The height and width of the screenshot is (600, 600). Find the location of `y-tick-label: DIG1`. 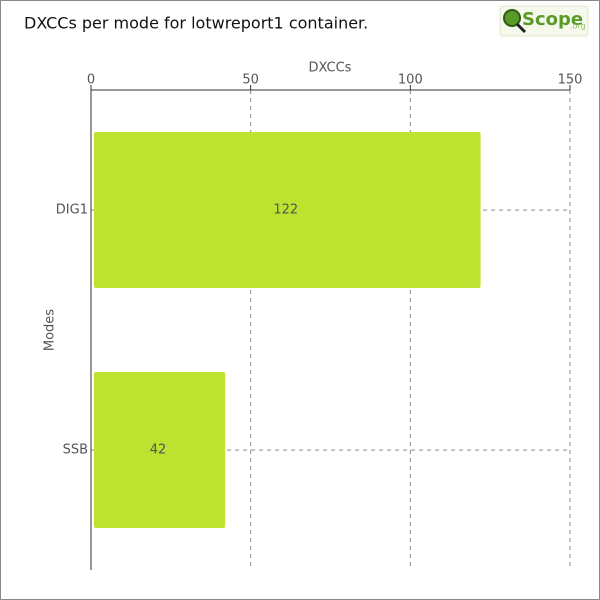

y-tick-label: DIG1 is located at coordinates (72, 210).